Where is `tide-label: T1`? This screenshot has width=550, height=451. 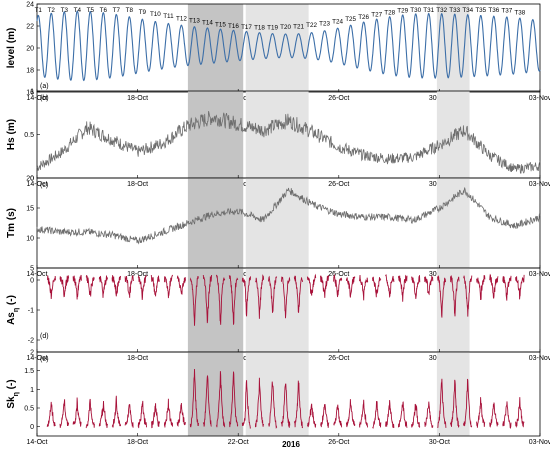
tide-label: T1 is located at coordinates (39, 10).